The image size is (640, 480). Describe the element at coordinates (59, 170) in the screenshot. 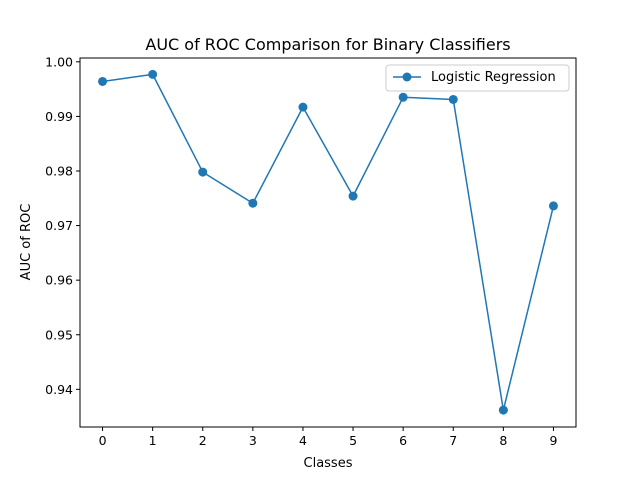

I see `y-tick-label: 0.98` at that location.